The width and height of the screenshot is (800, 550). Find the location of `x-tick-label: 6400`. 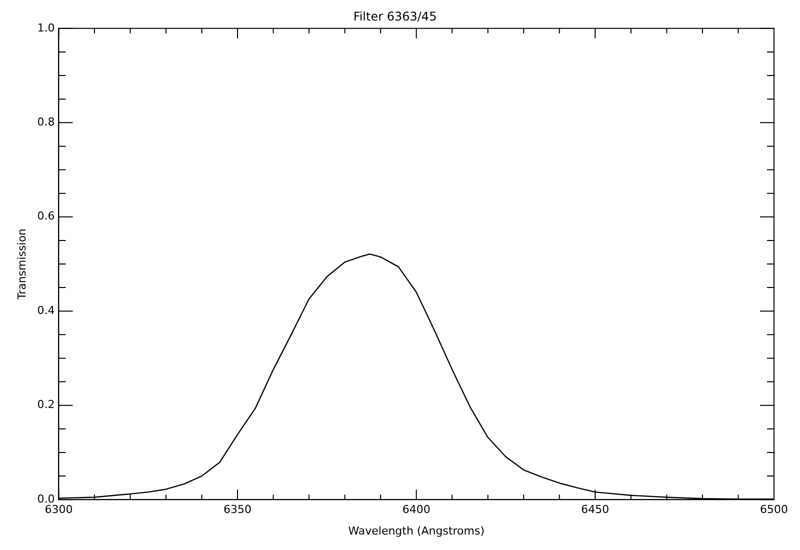

x-tick-label: 6400 is located at coordinates (416, 509).